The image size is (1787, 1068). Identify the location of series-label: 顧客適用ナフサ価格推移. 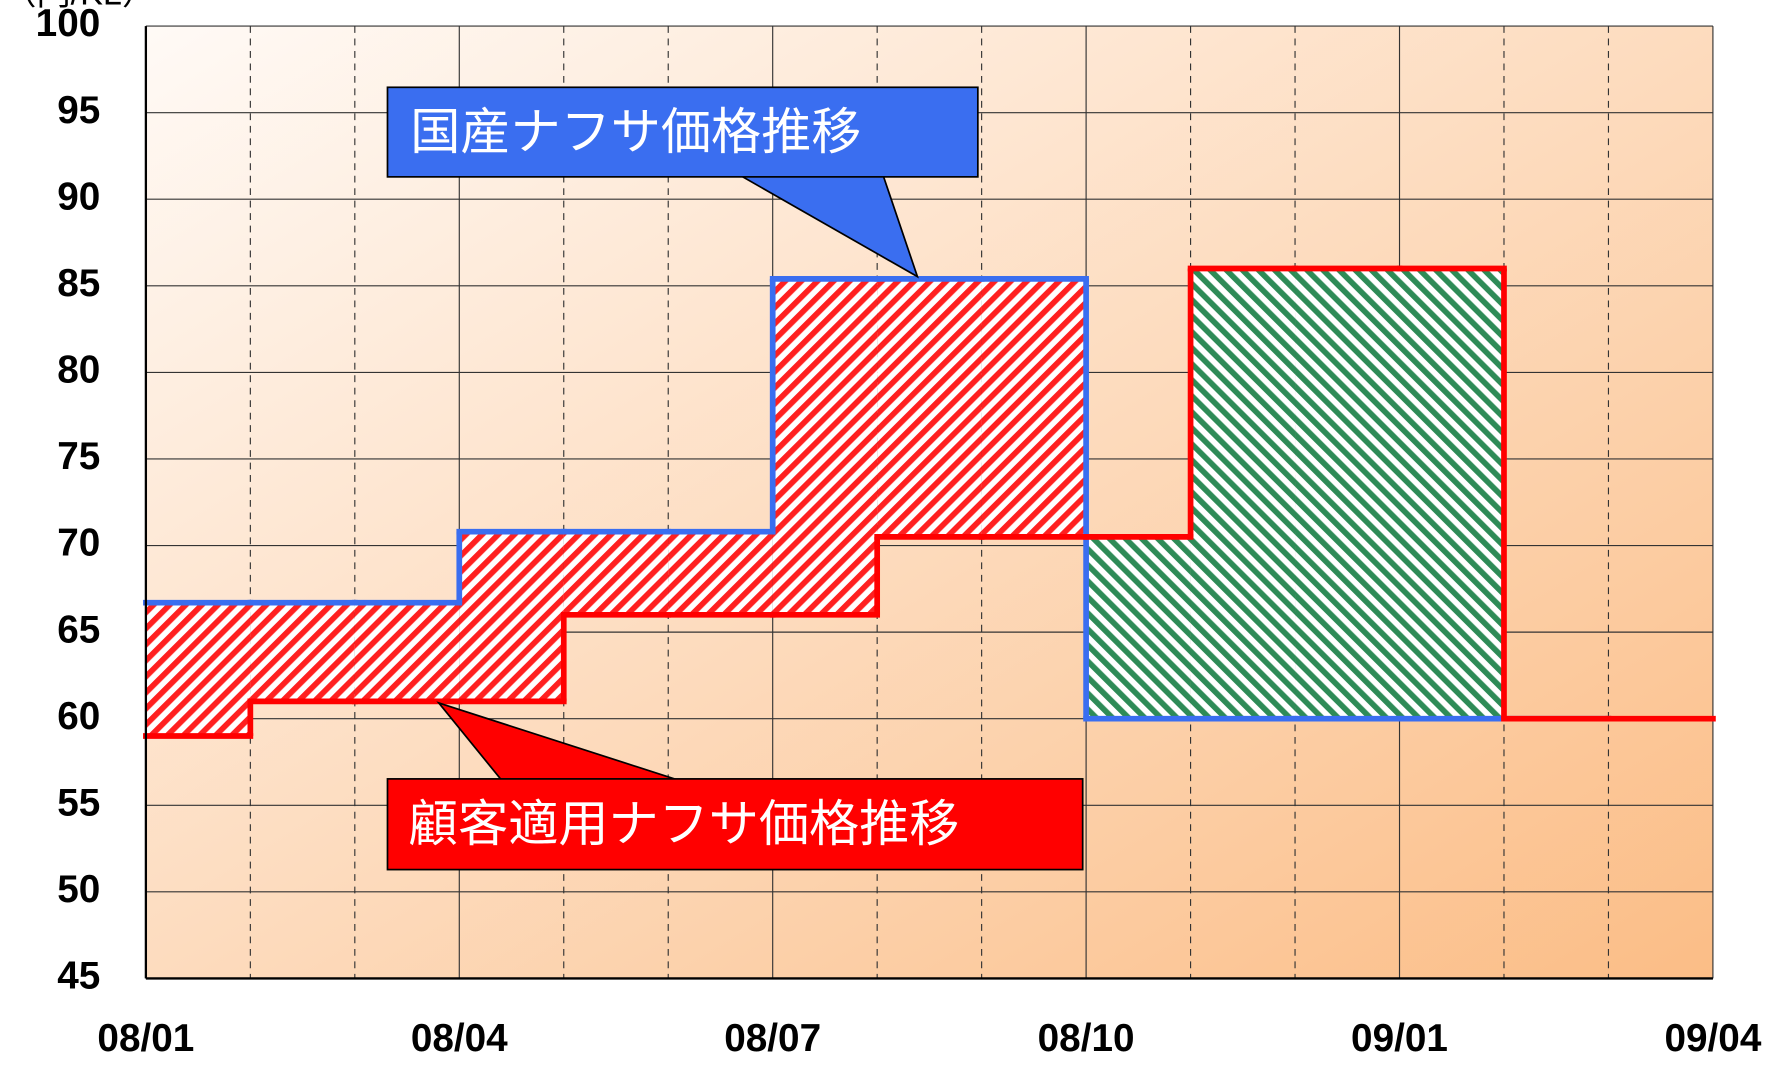
(683, 824).